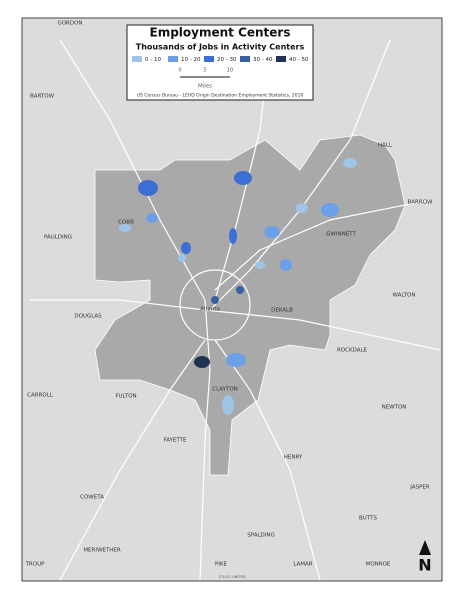 Image resolution: width=463 pixels, height=604 pixels. Describe the element at coordinates (425, 547) in the screenshot. I see `north-arrow` at that location.